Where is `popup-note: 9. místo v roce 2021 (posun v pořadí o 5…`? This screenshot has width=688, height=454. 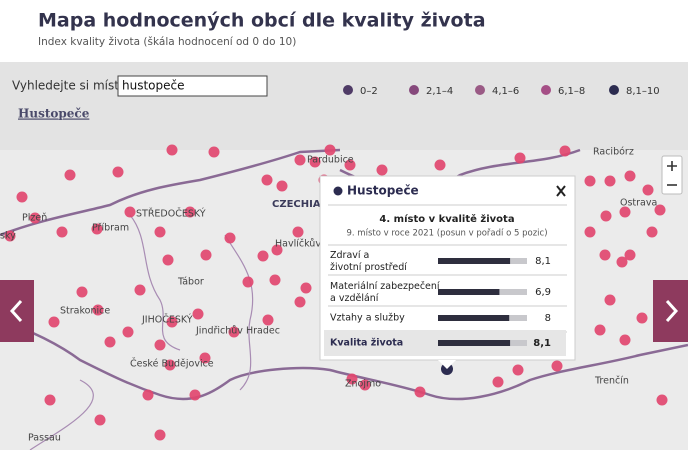 popup-note: 9. místo v roce 2021 (posun v pořadí o 5… is located at coordinates (446, 234).